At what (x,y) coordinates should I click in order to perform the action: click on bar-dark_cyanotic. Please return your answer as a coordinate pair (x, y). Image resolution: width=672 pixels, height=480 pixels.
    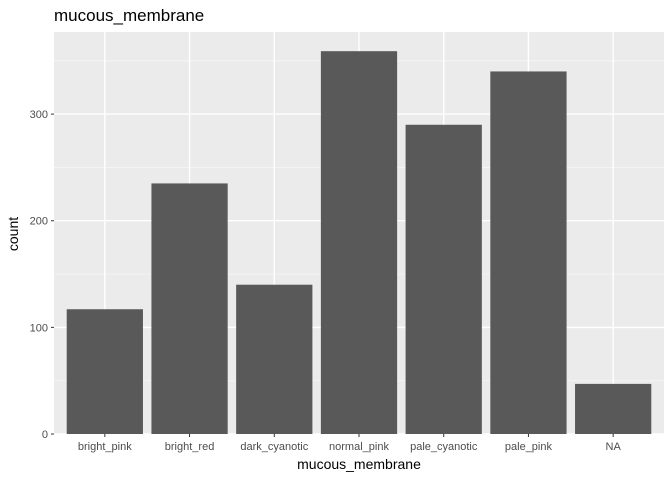
    Looking at the image, I should click on (274, 359).